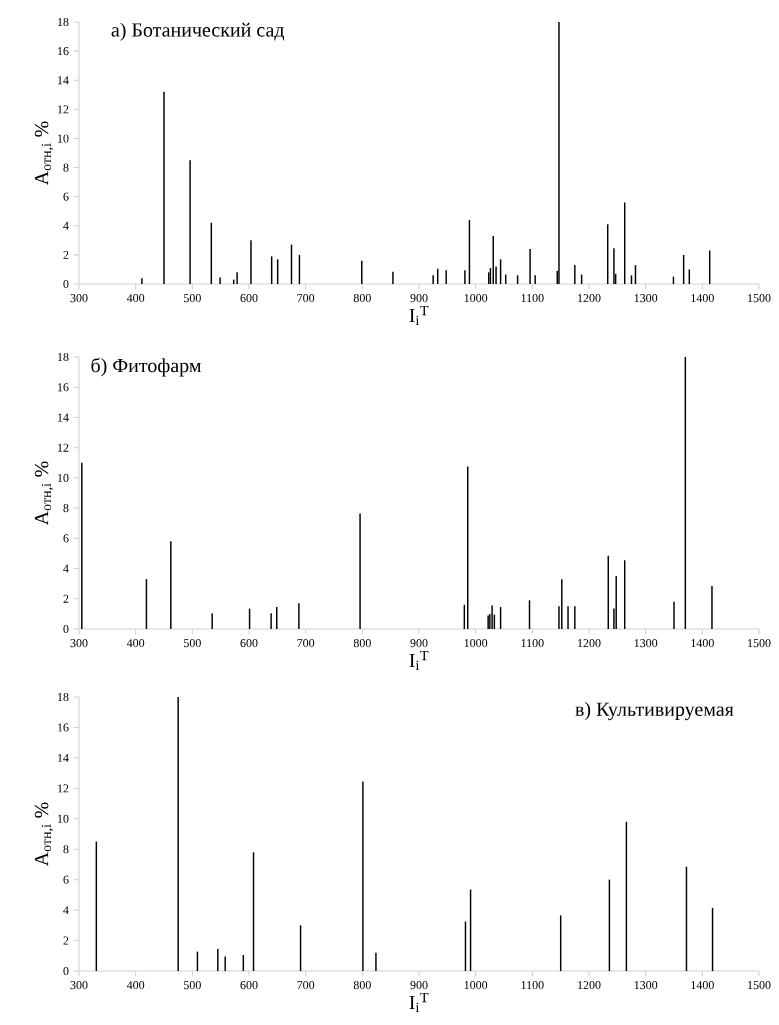 This screenshot has height=1025, width=779. I want to click on chart-title: в) Культивируемая, so click(654, 711).